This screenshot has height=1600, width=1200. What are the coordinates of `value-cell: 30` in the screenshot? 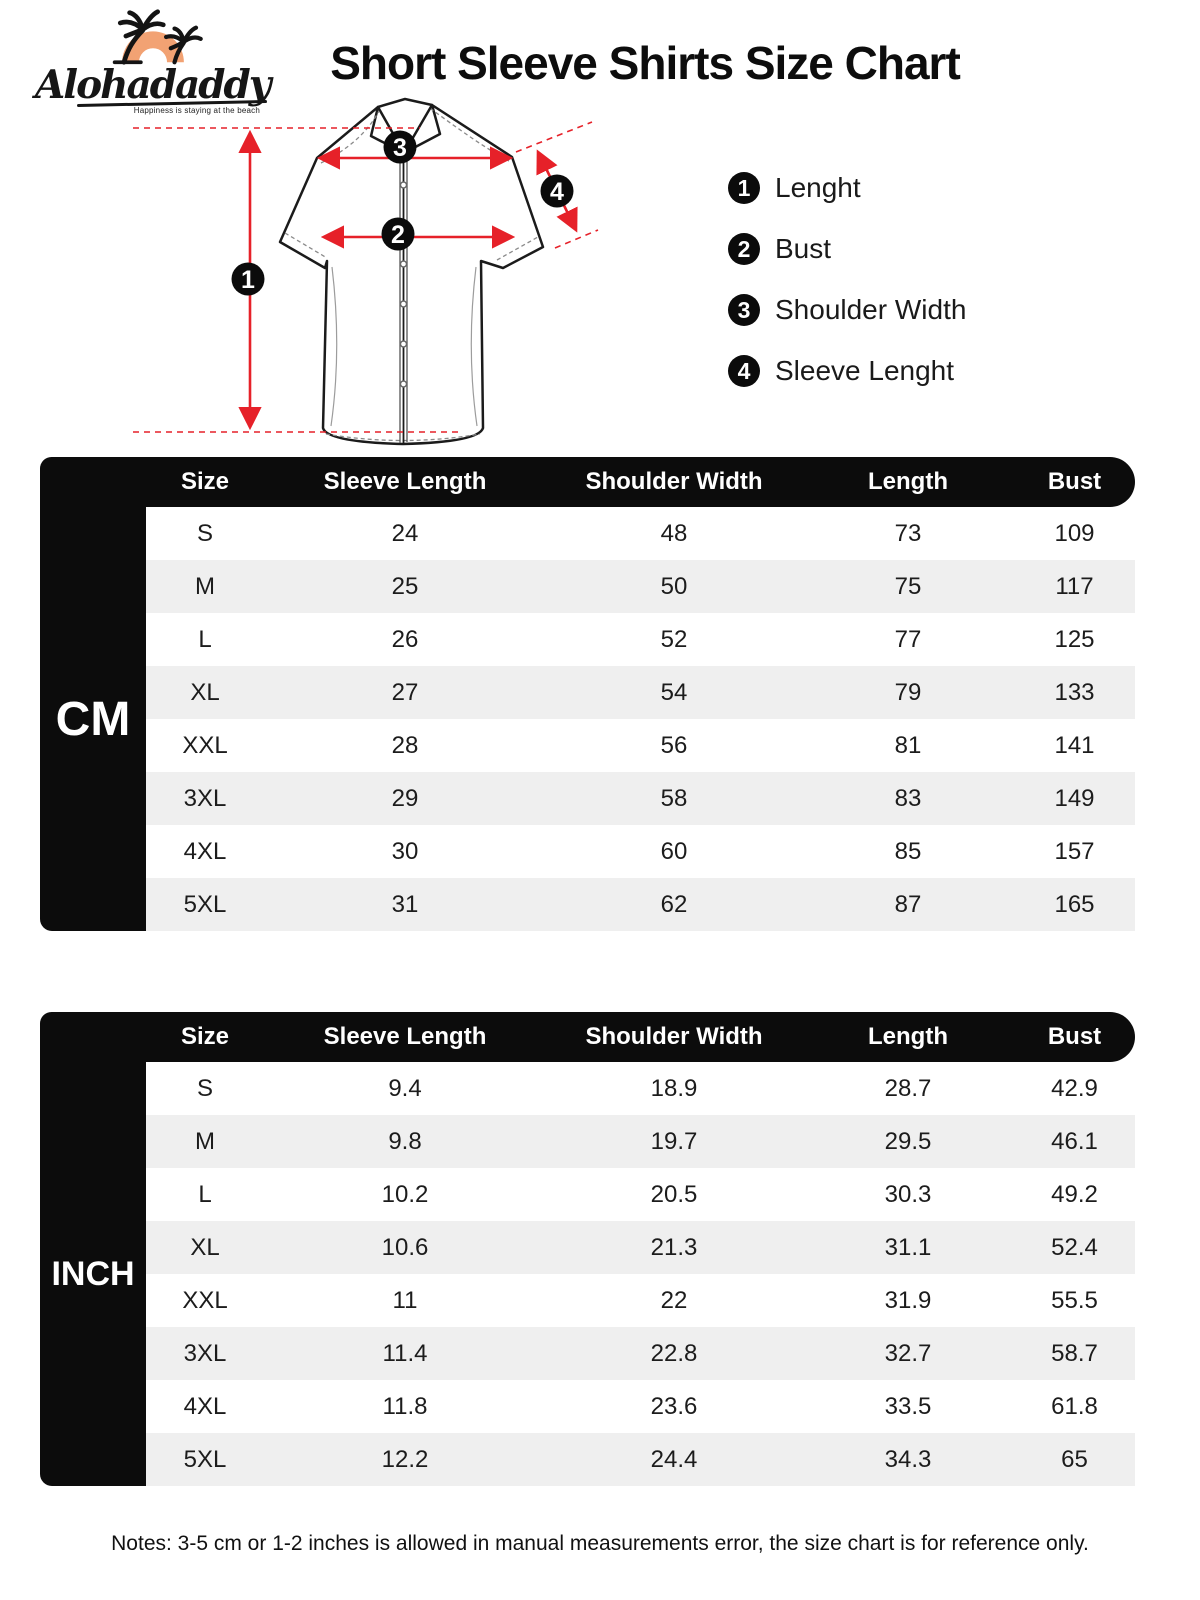 It's located at (405, 851).